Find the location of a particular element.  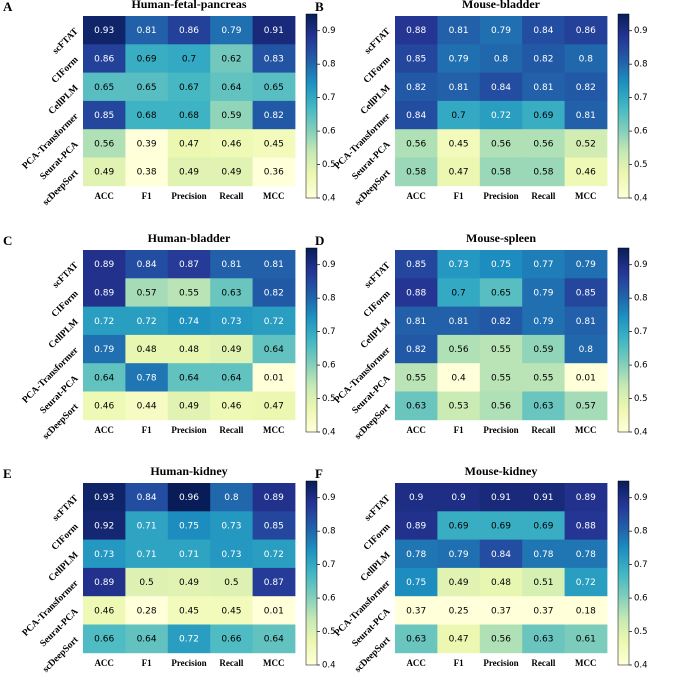

cell-value: 0.71 is located at coordinates (189, 555).